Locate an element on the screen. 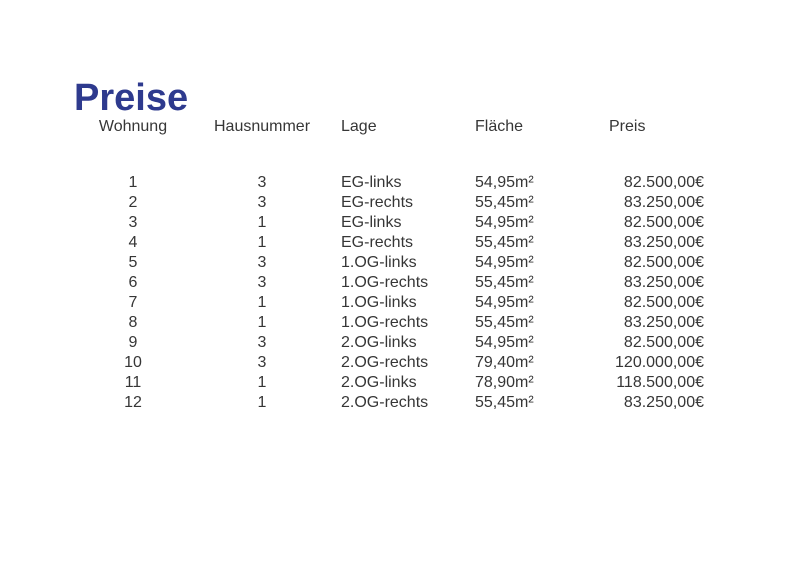  table-row: 8 1 1.OG-rechts 55,45m² 83.250,00€ is located at coordinates (352, 323).